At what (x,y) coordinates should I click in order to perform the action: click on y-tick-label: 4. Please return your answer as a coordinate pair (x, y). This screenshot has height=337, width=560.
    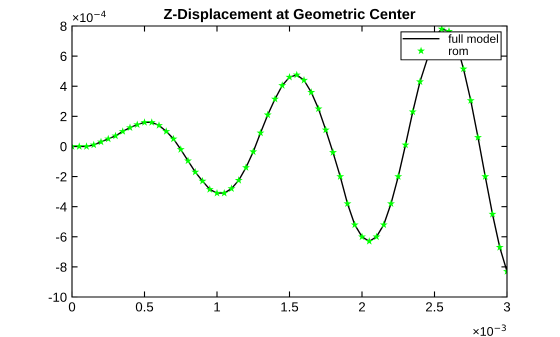
    Looking at the image, I should click on (63, 87).